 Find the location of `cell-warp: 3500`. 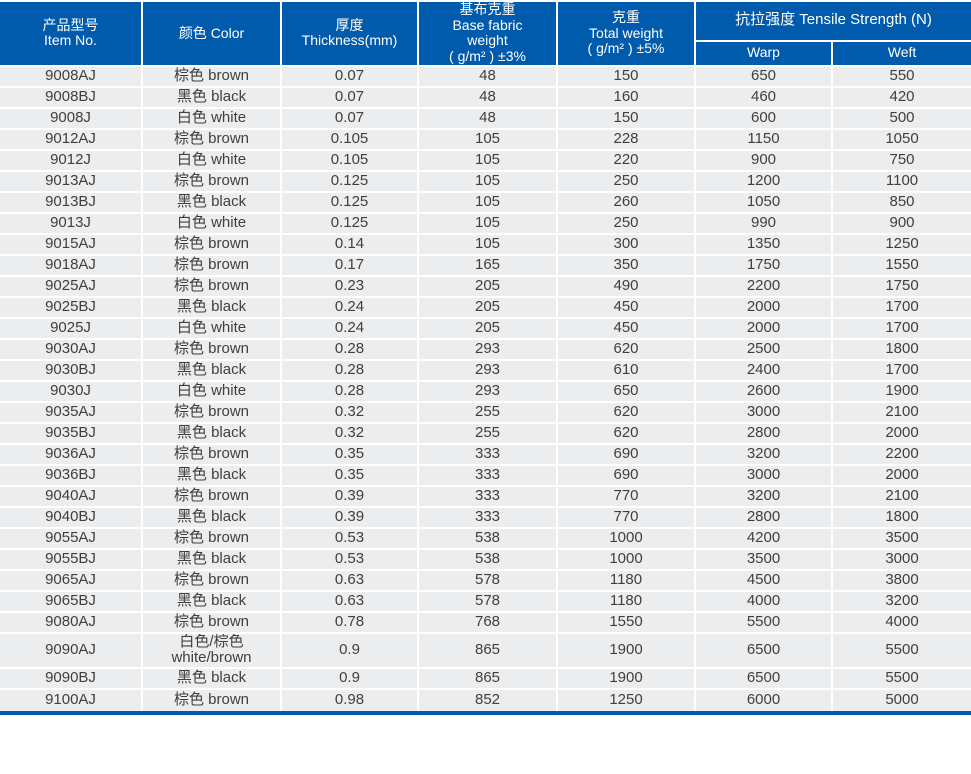

cell-warp: 3500 is located at coordinates (764, 560).